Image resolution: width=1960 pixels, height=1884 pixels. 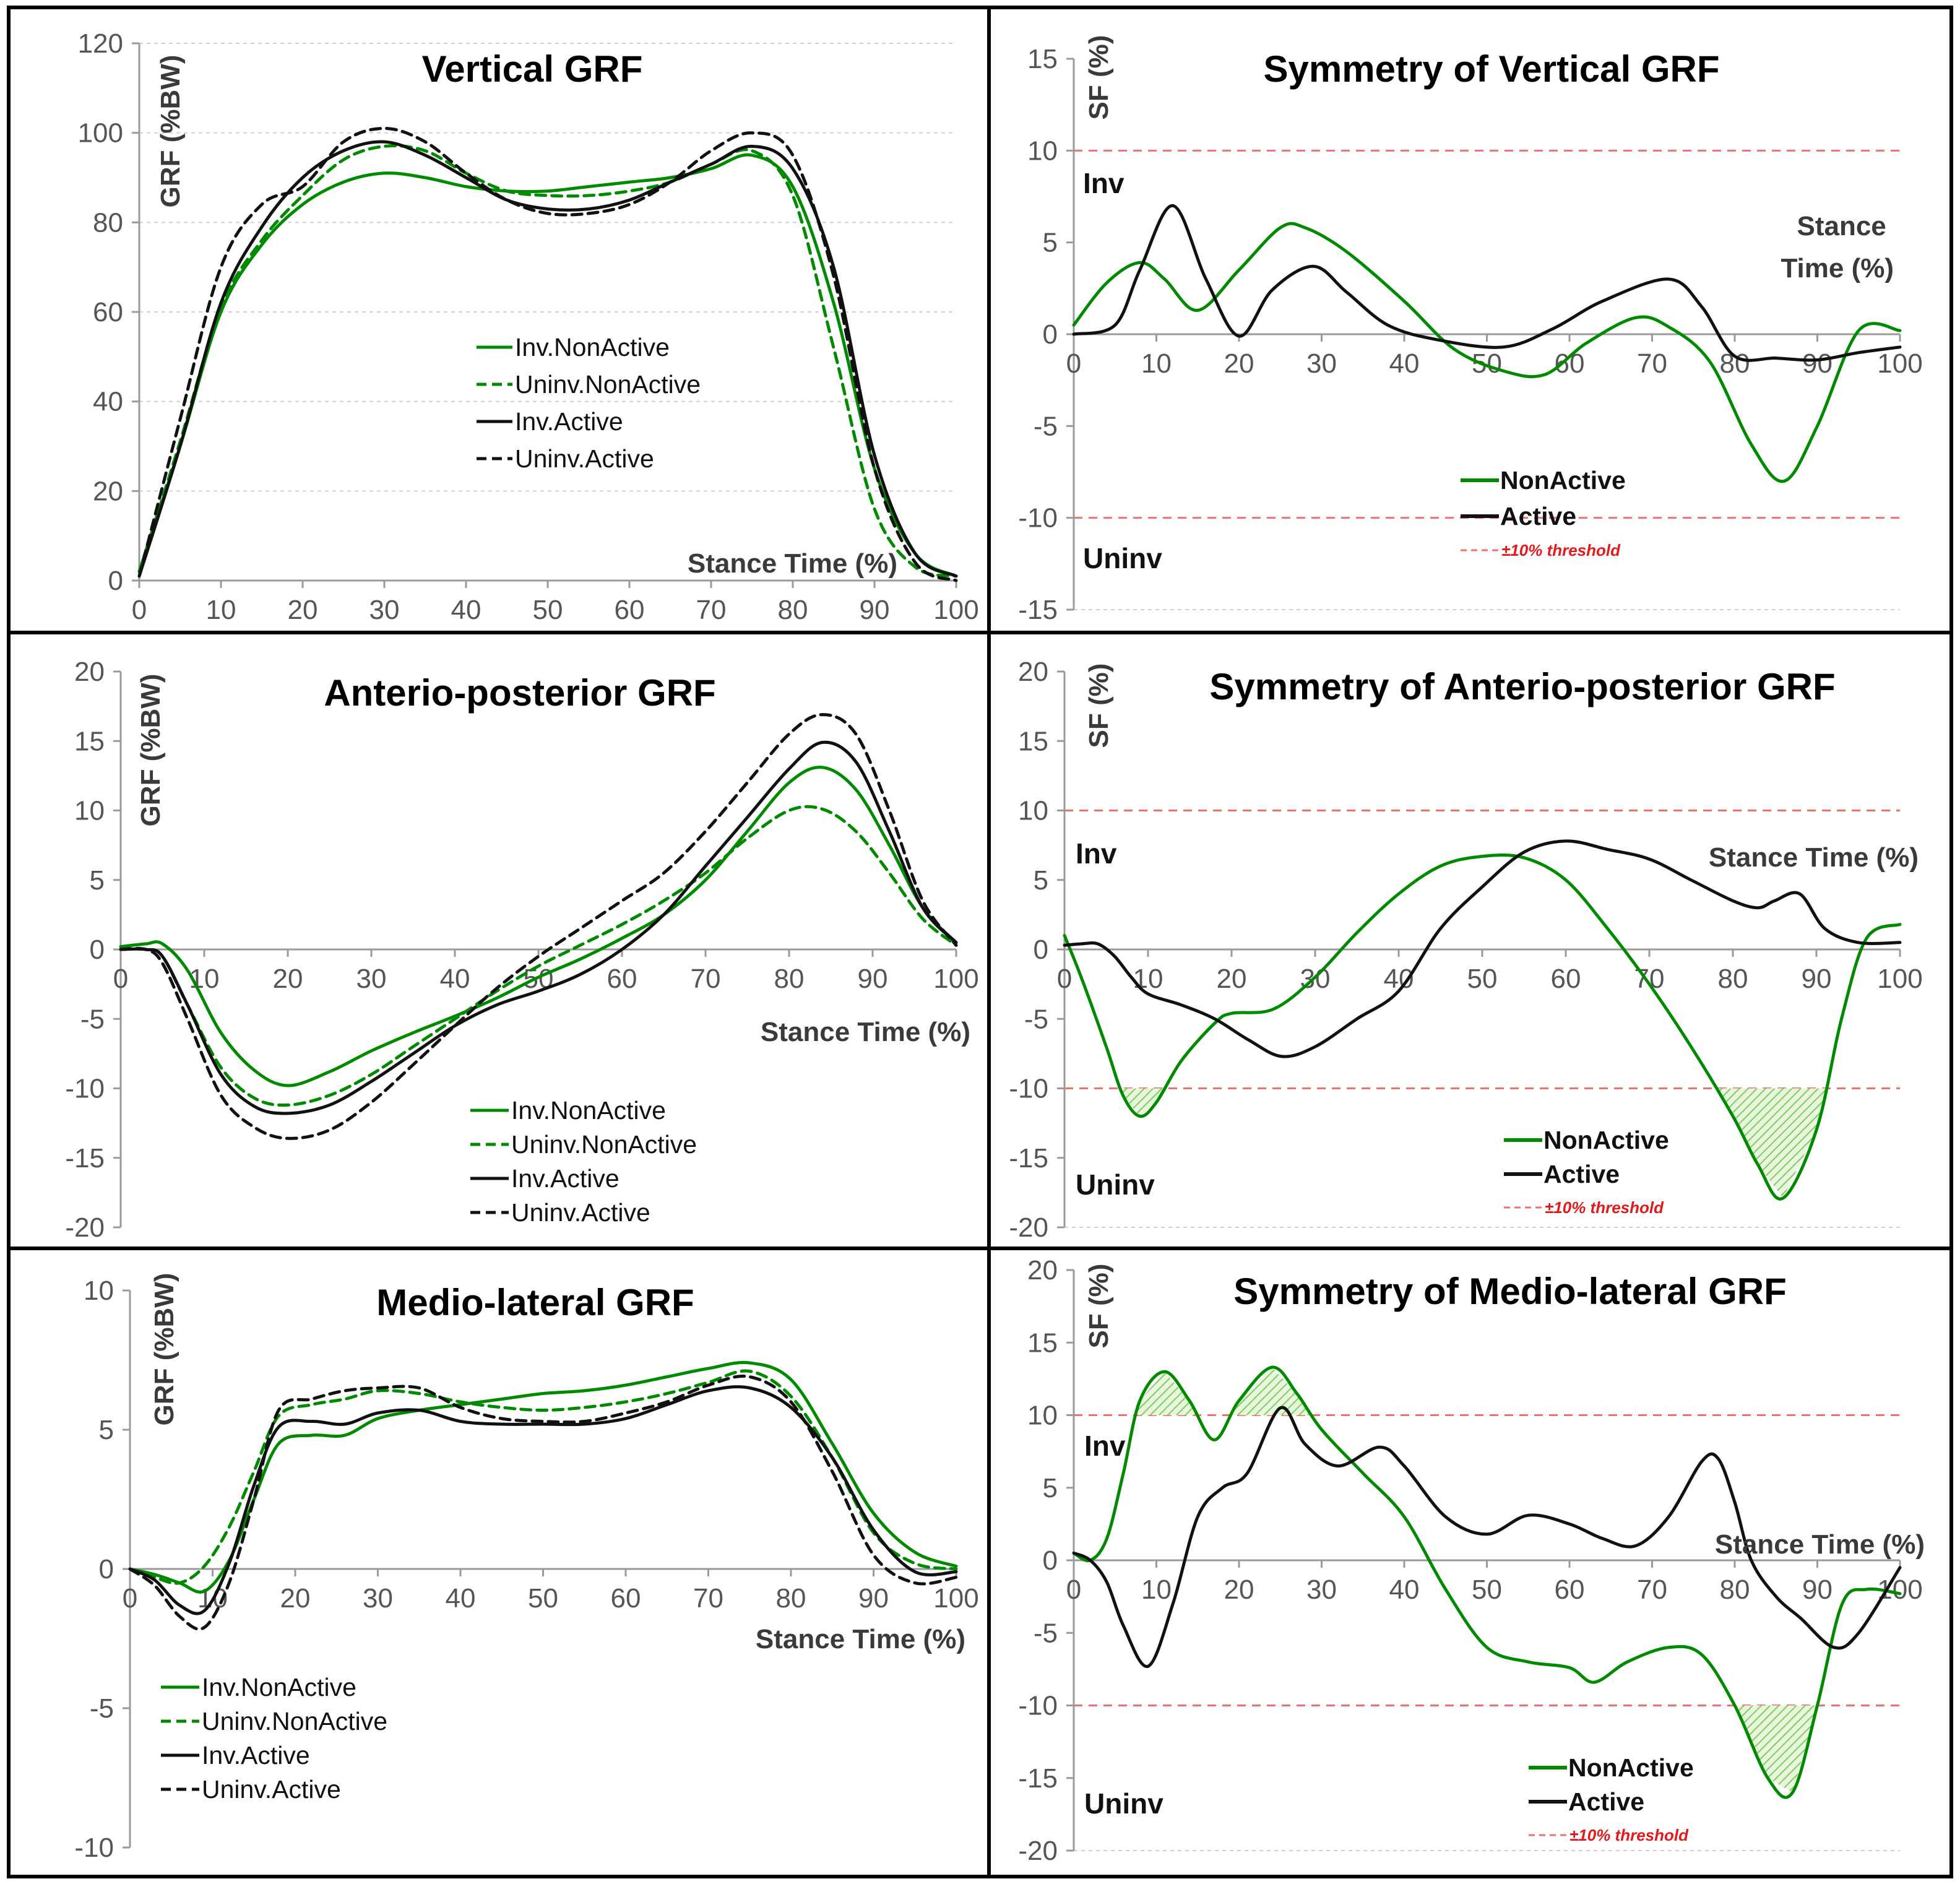 I want to click on legend-label: Uninv.NonActive, so click(x=608, y=384).